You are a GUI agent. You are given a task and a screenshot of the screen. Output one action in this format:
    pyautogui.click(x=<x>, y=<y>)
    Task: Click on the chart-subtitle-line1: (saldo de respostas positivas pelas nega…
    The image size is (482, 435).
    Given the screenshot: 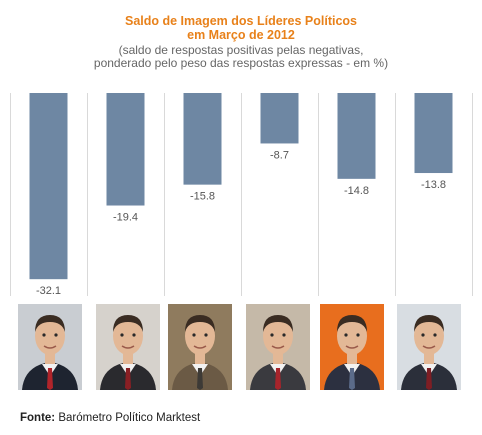 What is the action you would take?
    pyautogui.click(x=241, y=50)
    